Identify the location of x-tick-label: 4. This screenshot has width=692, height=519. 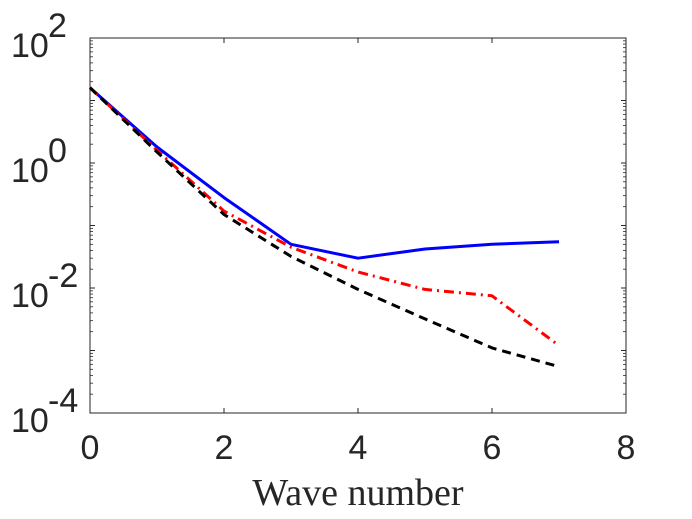
(358, 448).